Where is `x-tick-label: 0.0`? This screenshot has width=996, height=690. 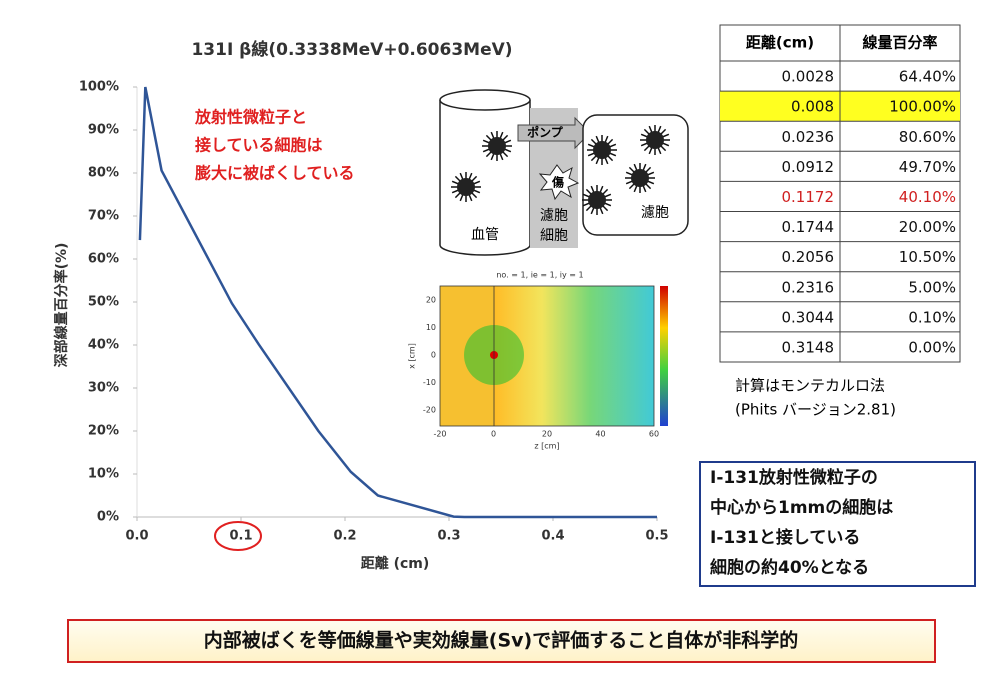 x-tick-label: 0.0 is located at coordinates (136, 536).